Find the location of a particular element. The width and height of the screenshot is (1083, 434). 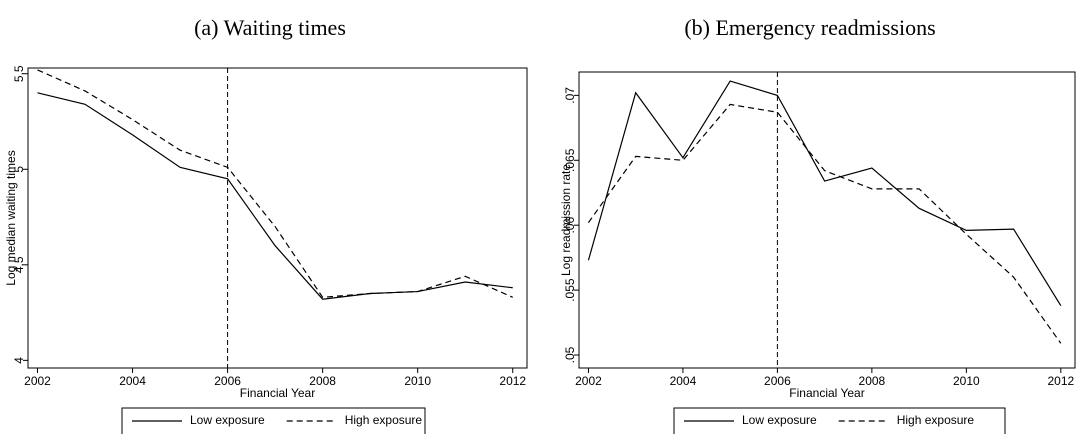

y-axis-title: Log readmission rate is located at coordinates (566, 220).